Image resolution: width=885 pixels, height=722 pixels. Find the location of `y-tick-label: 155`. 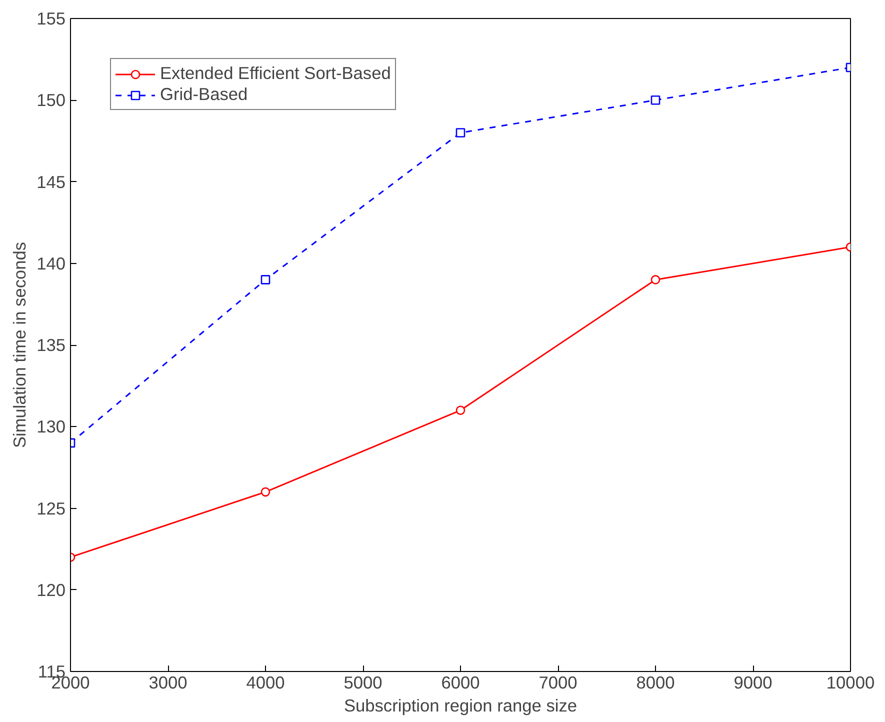

y-tick-label: 155 is located at coordinates (51, 18).